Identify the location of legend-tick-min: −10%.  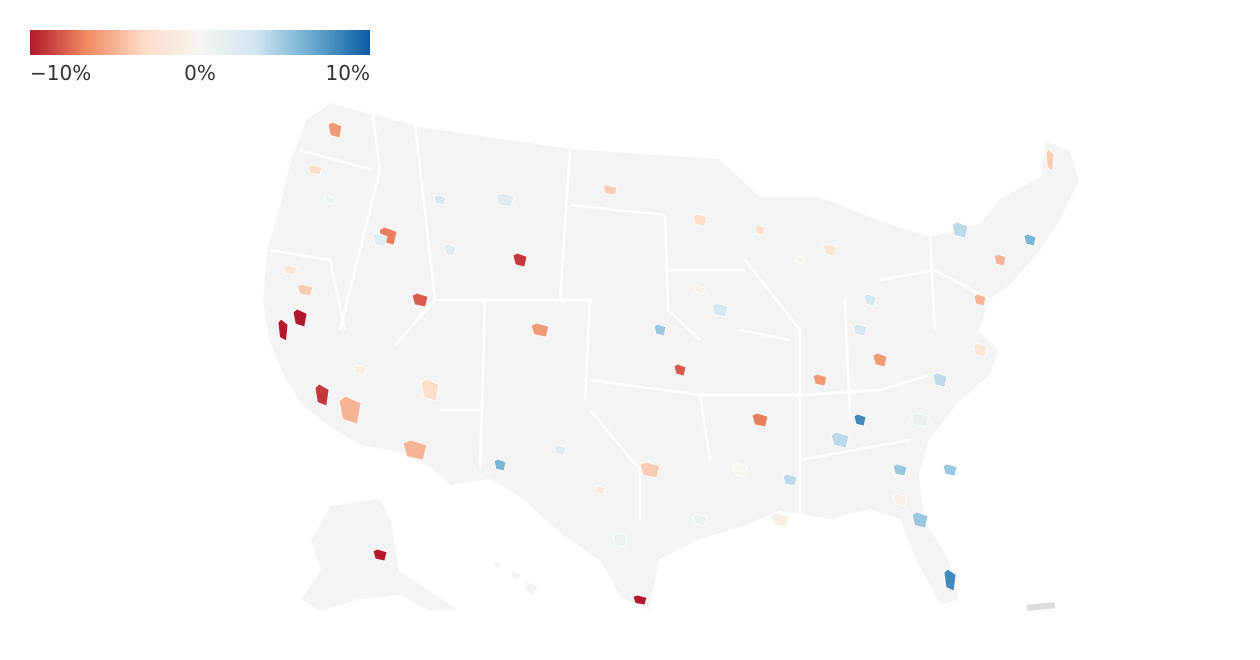
(61, 73).